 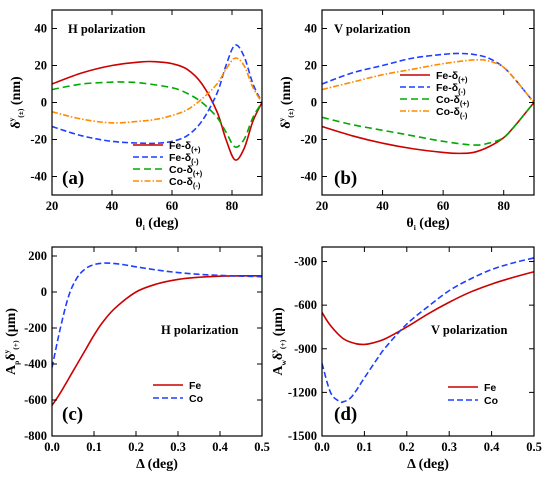 What do you see at coordinates (11, 341) in the screenshot?
I see `y-axis-label: Apδy(+) (μm)` at bounding box center [11, 341].